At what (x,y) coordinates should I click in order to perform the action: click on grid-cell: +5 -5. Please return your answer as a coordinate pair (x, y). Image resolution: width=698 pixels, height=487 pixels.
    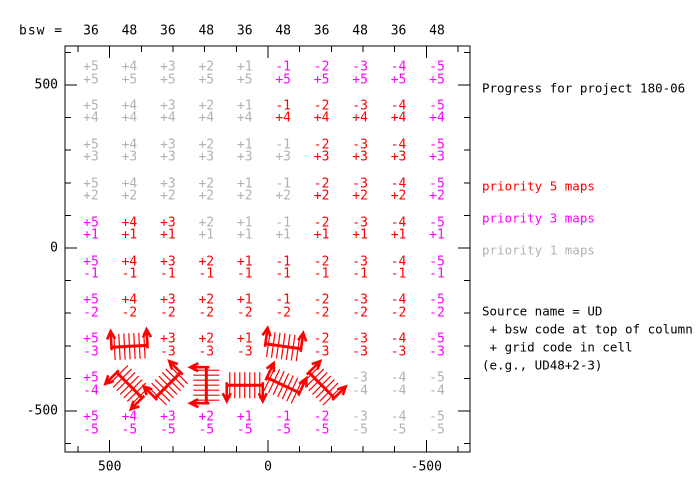
    Looking at the image, I should click on (91, 423).